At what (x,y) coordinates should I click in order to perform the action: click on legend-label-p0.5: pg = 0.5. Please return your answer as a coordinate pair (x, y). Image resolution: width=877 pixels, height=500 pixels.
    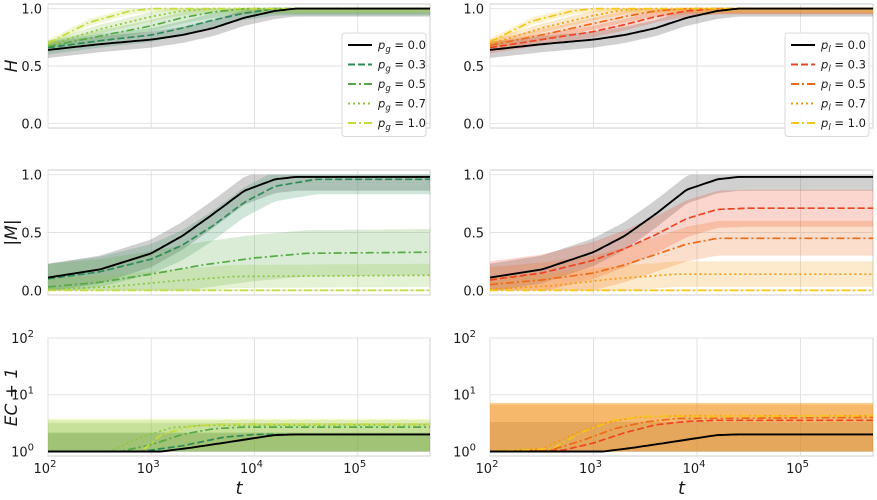
    Looking at the image, I should click on (401, 85).